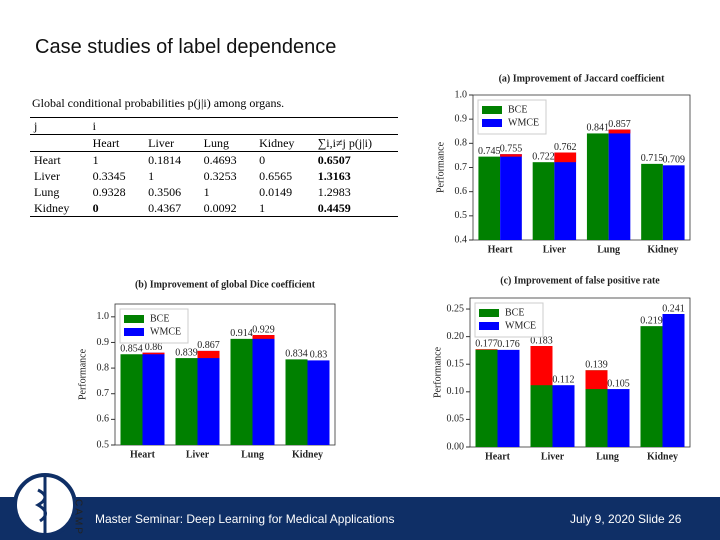 The height and width of the screenshot is (540, 720). Describe the element at coordinates (319, 355) in the screenshot. I see `value-label: 0.83` at that location.